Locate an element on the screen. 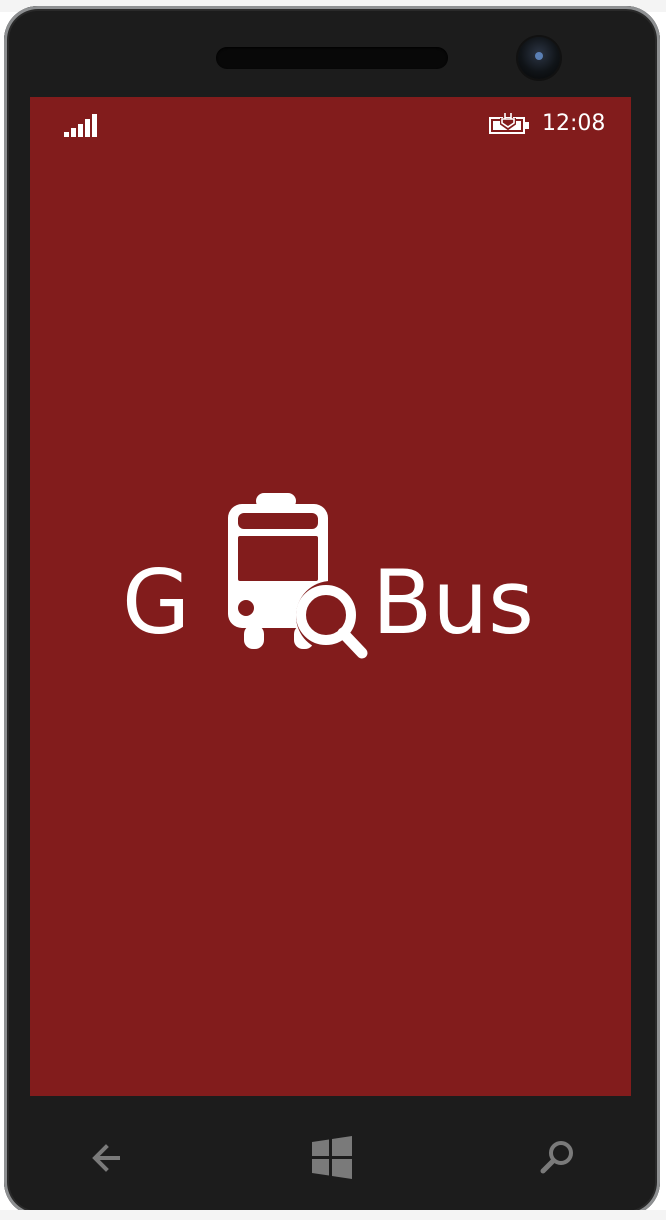 The height and width of the screenshot is (1220, 666). front-camera is located at coordinates (539, 58).